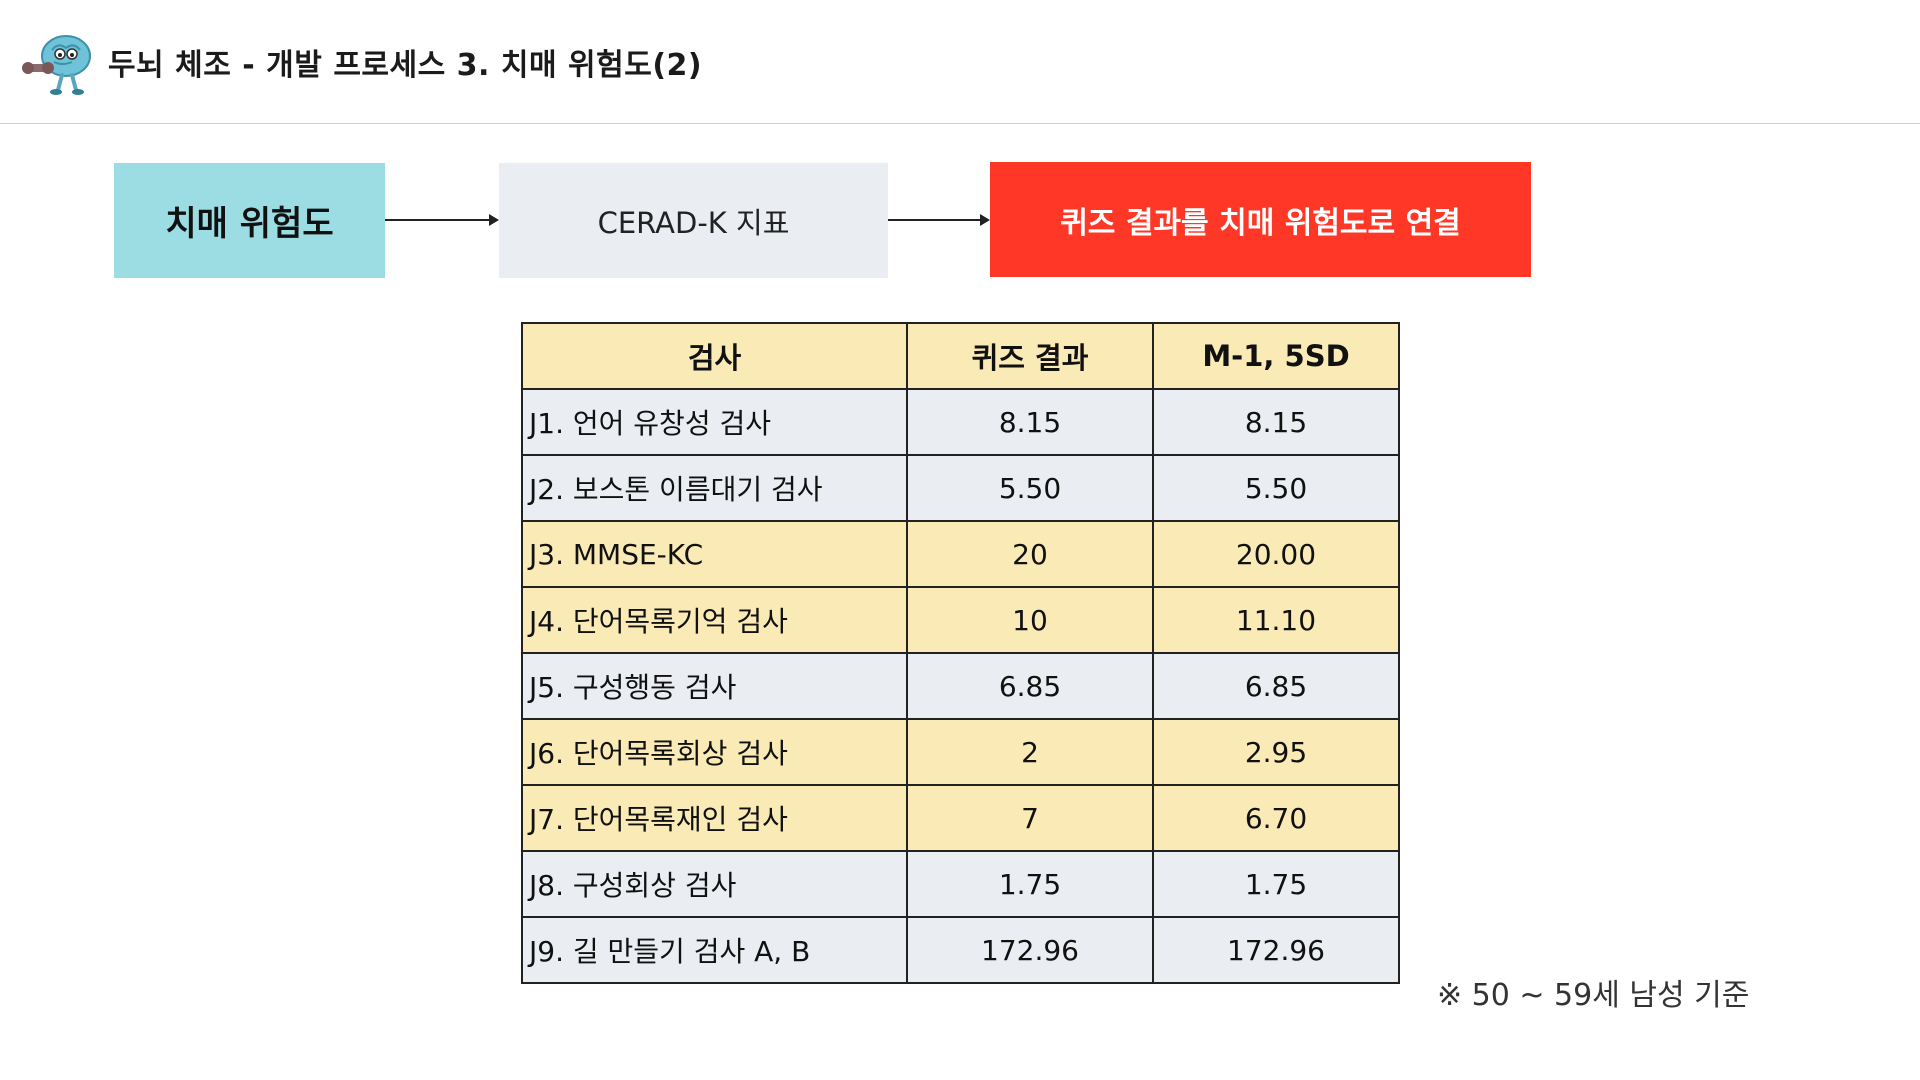  I want to click on table-row: J6. 단어목록회상 검사 2 2.95, so click(960, 752).